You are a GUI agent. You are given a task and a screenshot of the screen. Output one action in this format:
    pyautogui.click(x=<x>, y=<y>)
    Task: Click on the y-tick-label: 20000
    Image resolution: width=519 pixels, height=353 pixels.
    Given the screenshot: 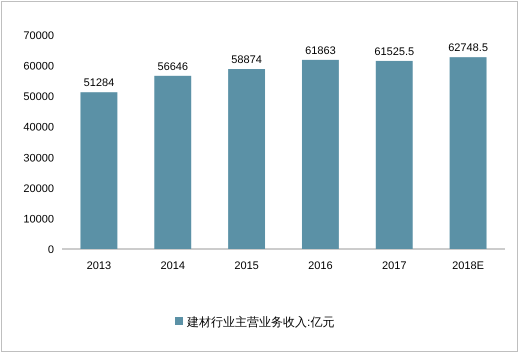 What is the action you would take?
    pyautogui.click(x=38, y=188)
    